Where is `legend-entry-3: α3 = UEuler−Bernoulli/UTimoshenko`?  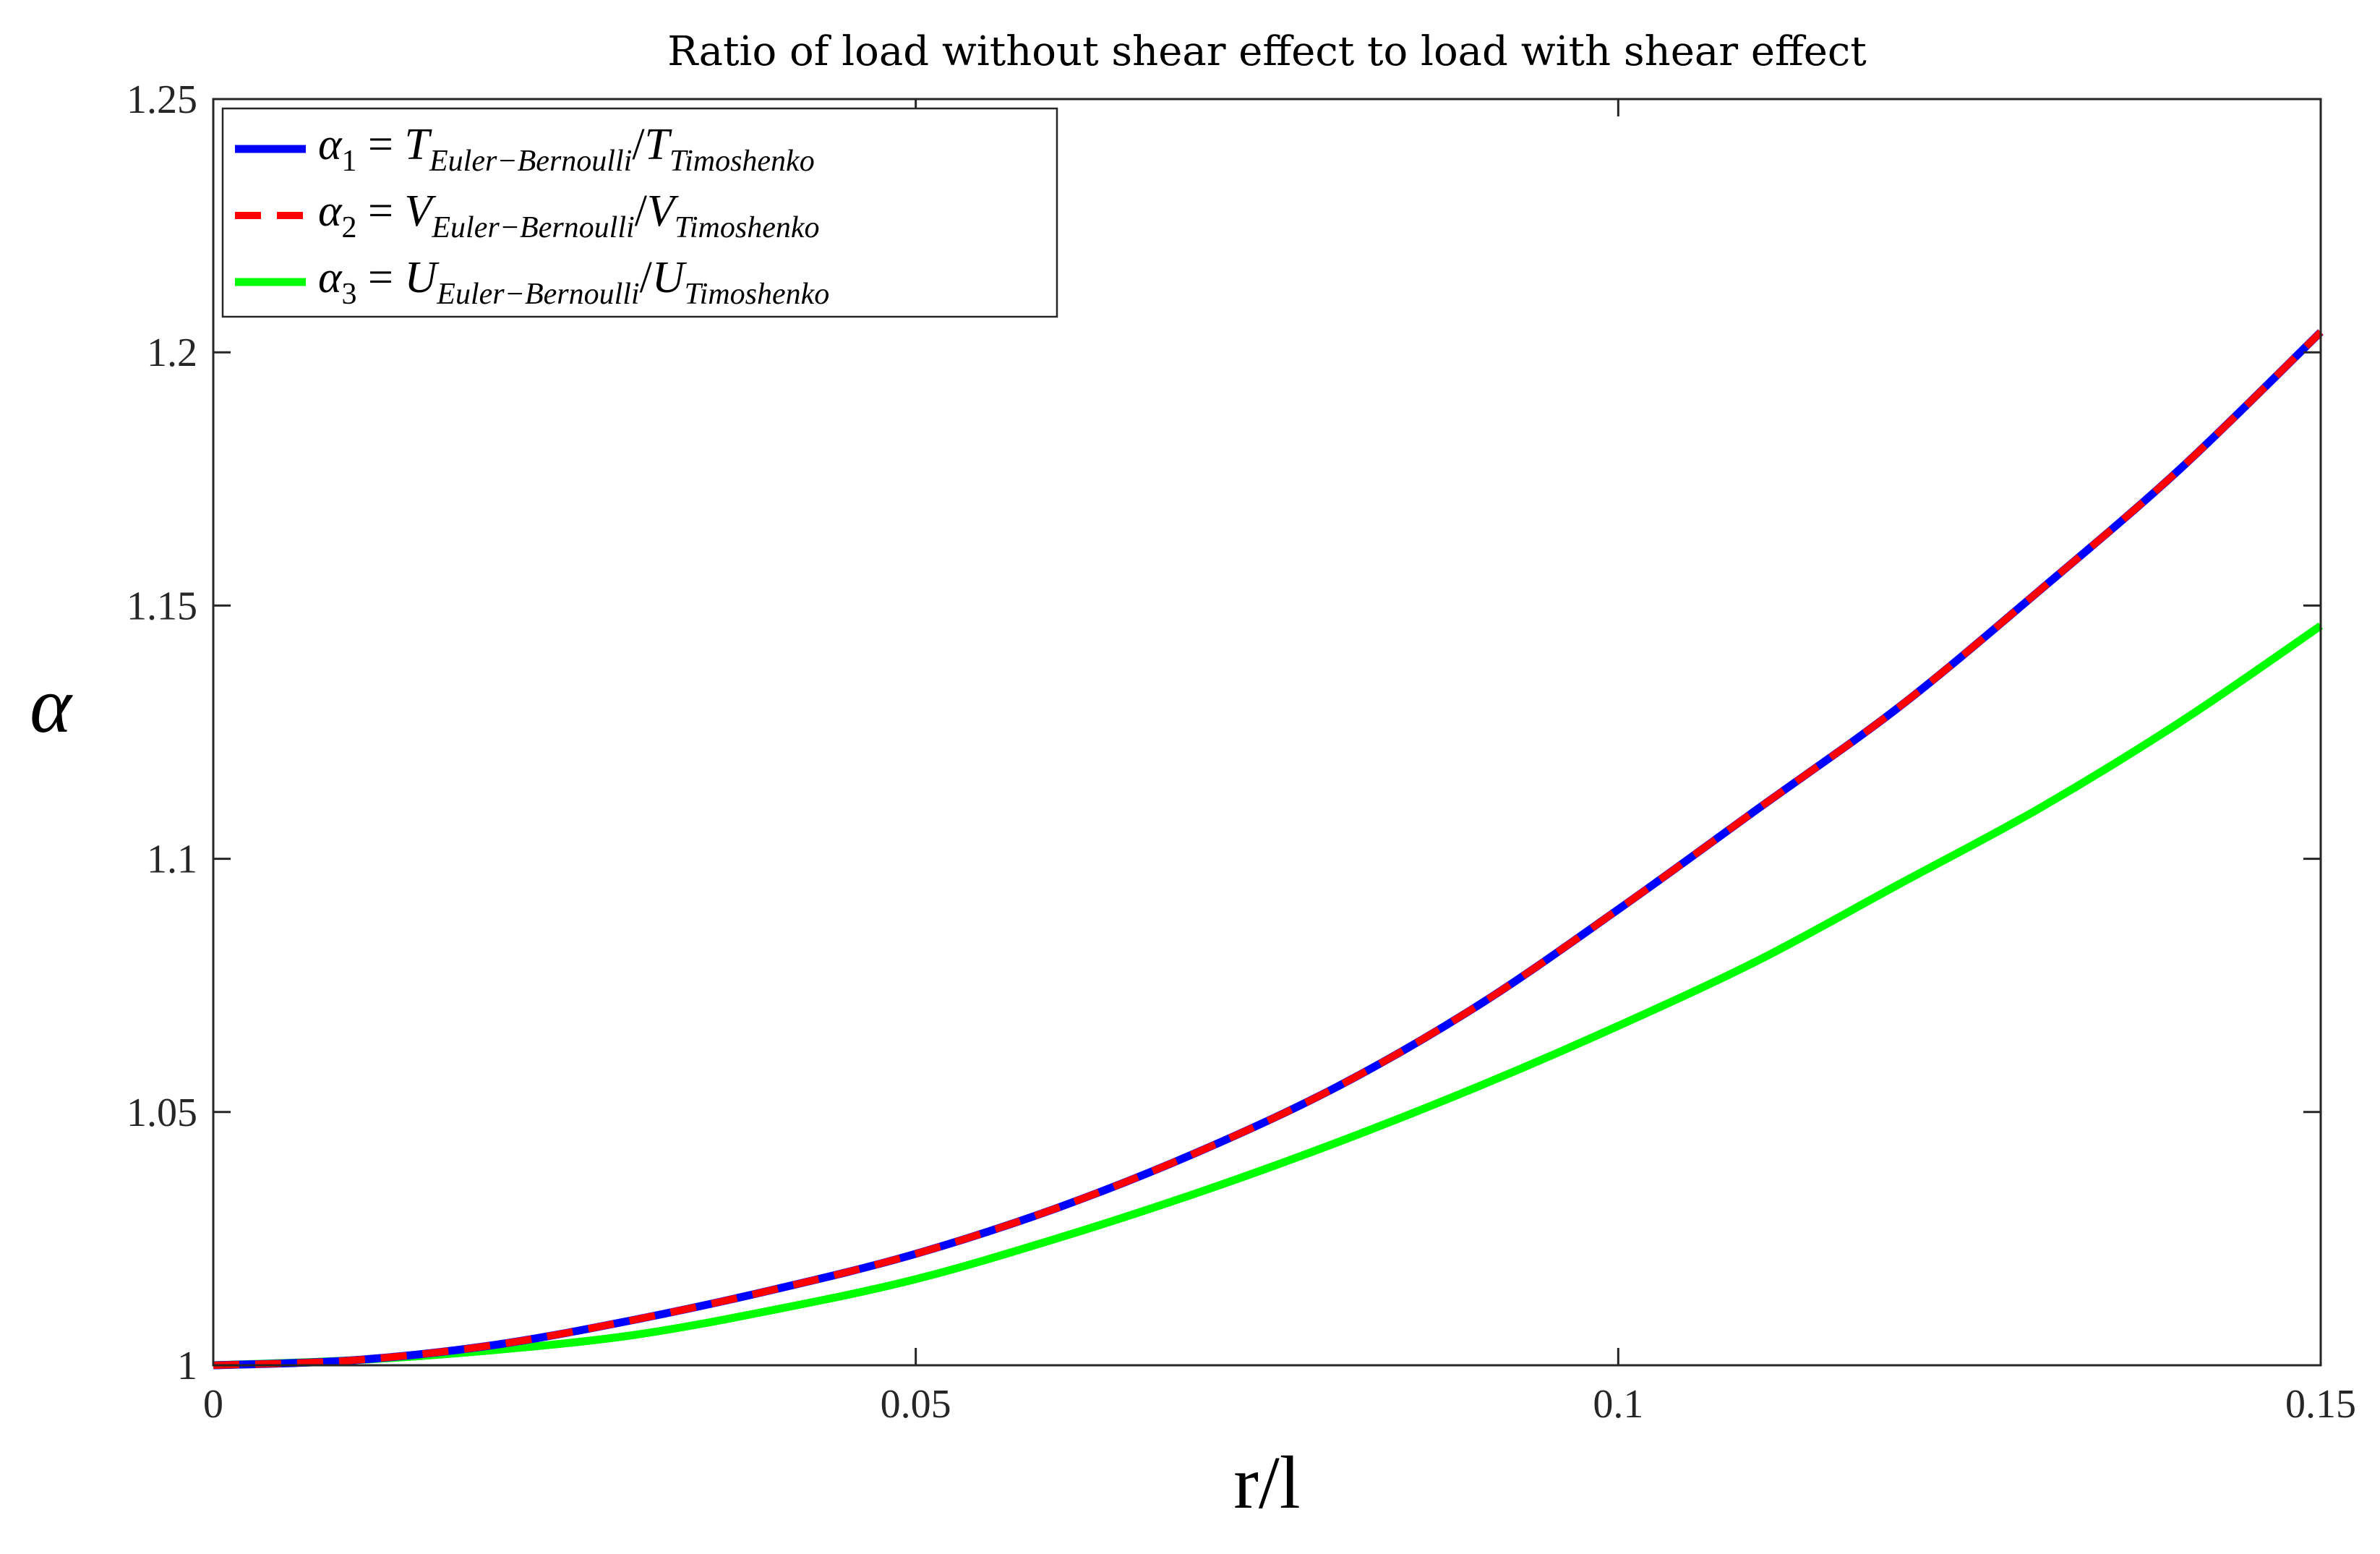 legend-entry-3: α3 = UEuler−Bernoulli/UTimoshenko is located at coordinates (573, 282).